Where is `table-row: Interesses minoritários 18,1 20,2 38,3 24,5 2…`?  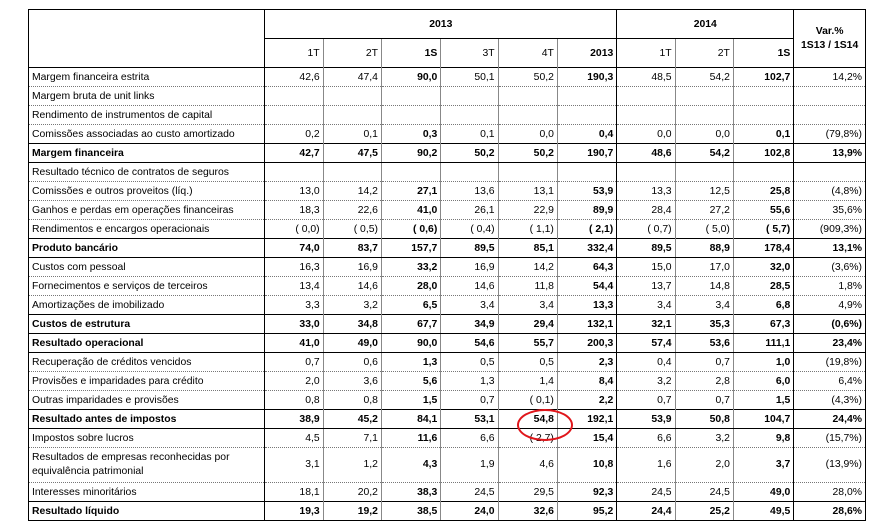
table-row: Interesses minoritários 18,1 20,2 38,3 24,5 2… is located at coordinates (447, 492).